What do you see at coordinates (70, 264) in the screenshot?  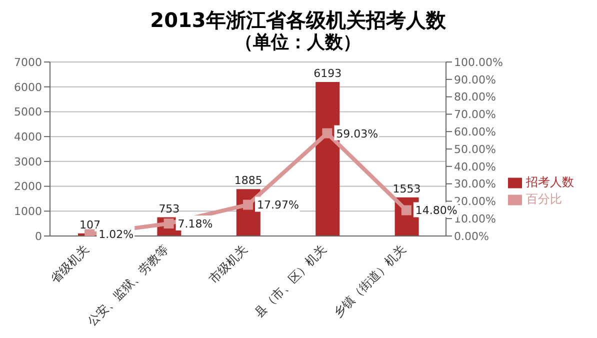 I see `x-tick-label: 省级机关` at bounding box center [70, 264].